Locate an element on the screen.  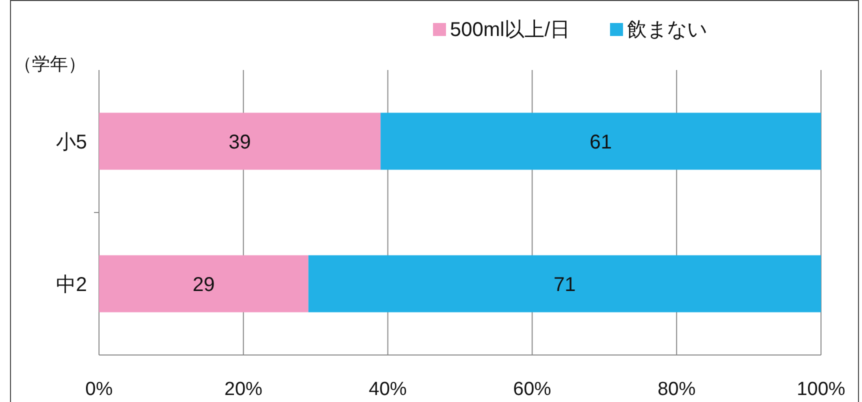
data-label: 29 is located at coordinates (203, 285).